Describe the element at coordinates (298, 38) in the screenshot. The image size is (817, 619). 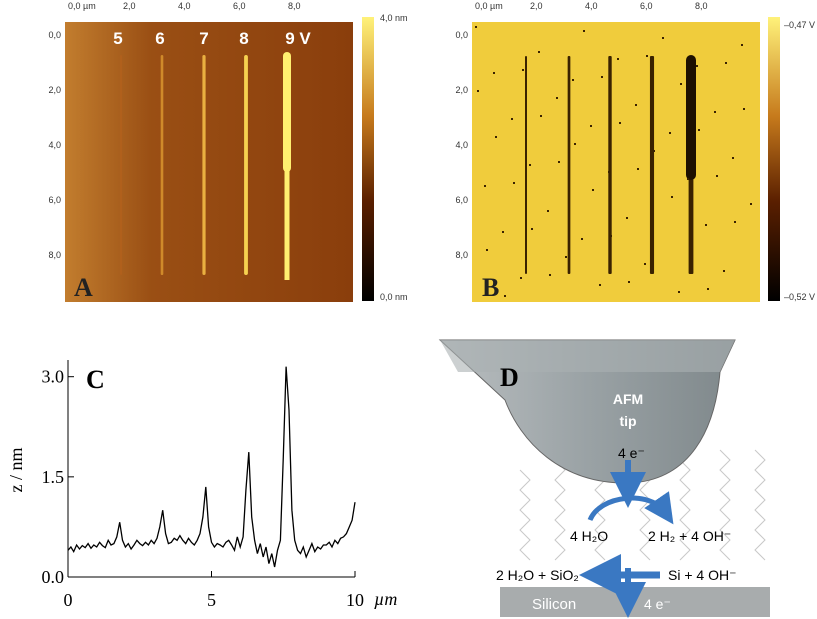
I see `line-label: 9 V` at that location.